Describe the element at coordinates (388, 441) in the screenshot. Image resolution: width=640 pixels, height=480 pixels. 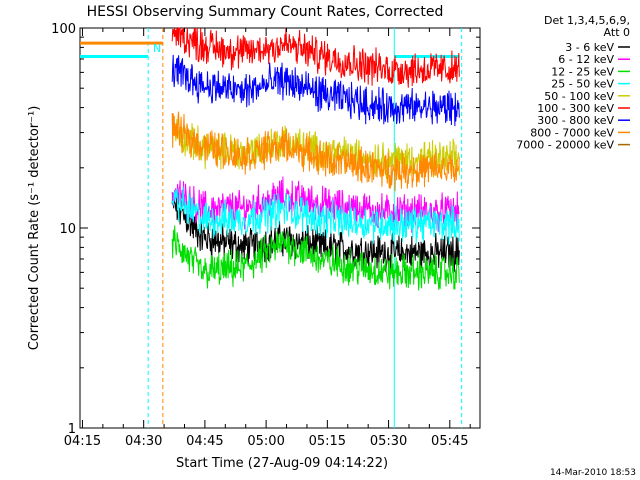
I see `x-tick-label: 05:30` at that location.